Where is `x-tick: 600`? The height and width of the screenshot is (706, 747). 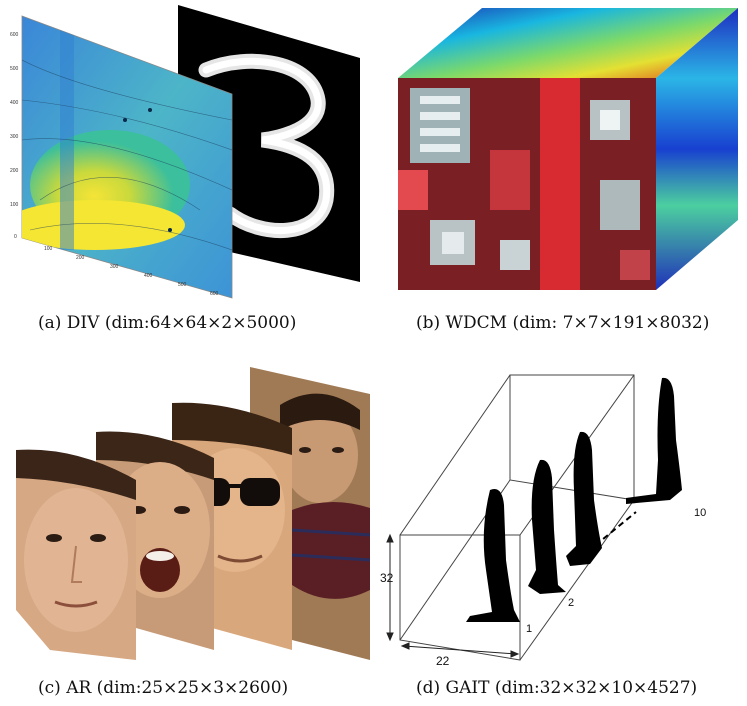 x-tick: 600 is located at coordinates (214, 294).